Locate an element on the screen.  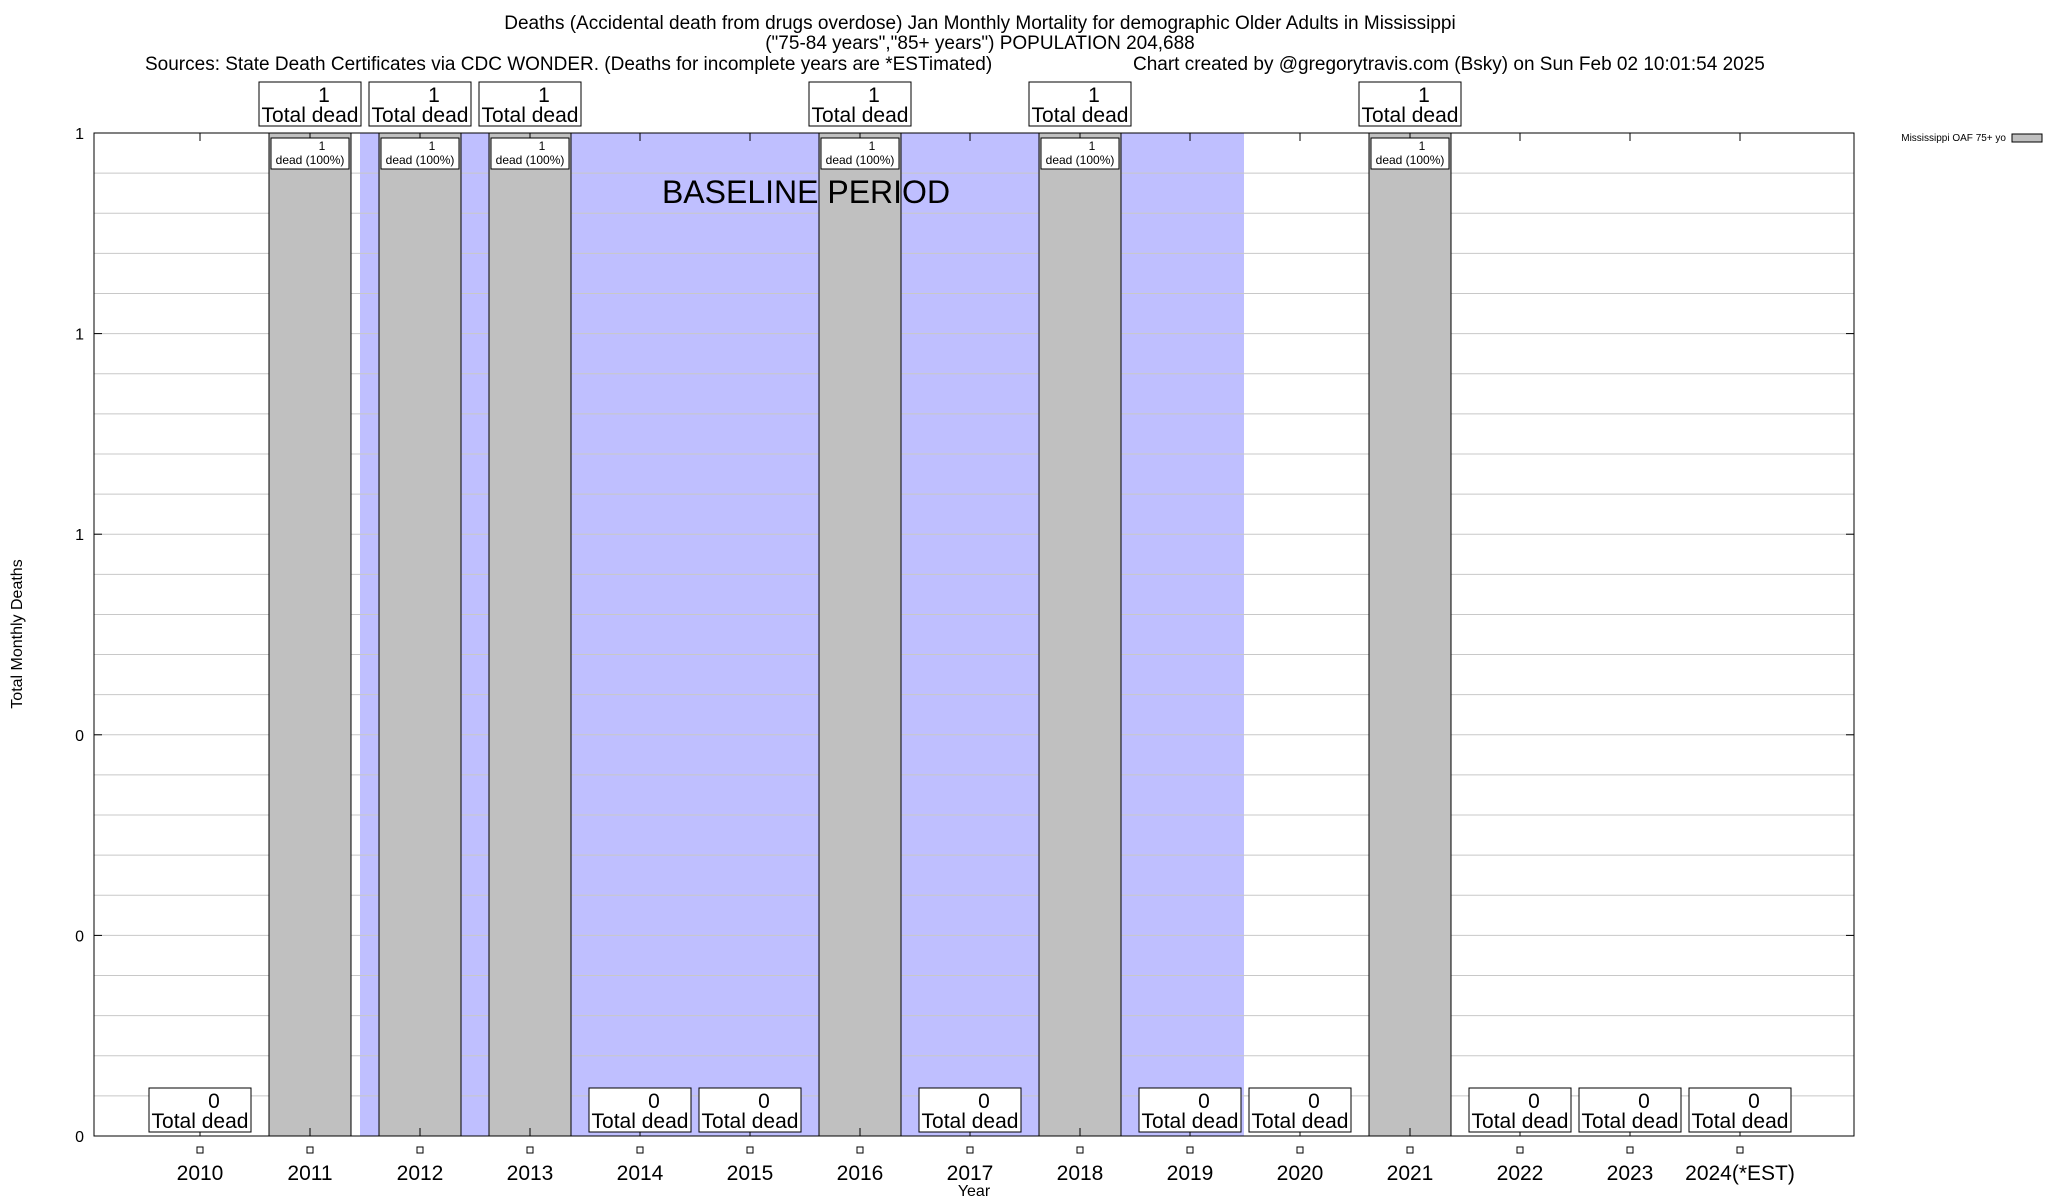
baseline-label: BASELINE PERIOD is located at coordinates (806, 192).